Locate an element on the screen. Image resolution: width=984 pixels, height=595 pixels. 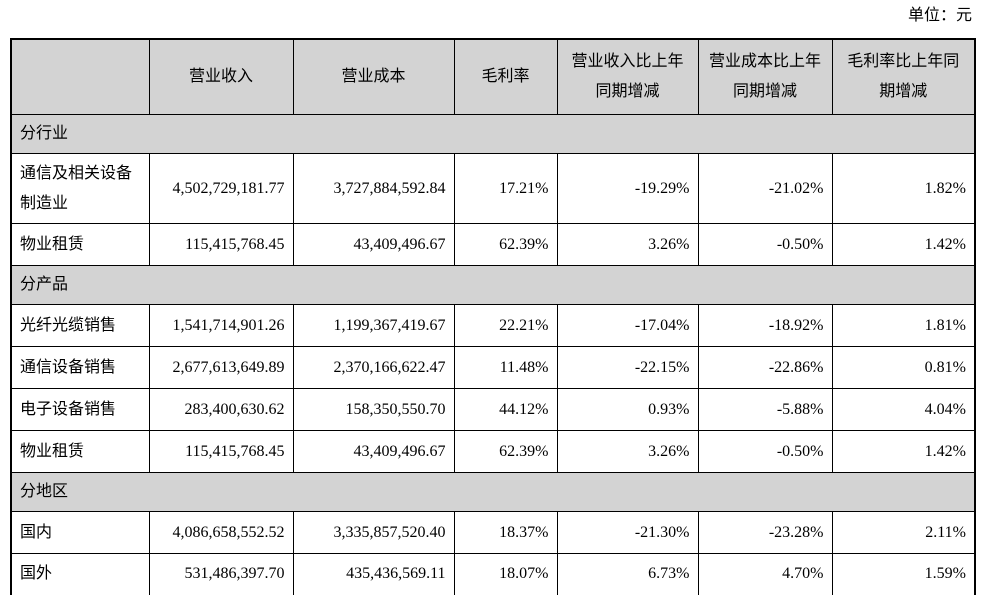
revenue-change-cell: -21.30% is located at coordinates (627, 532).